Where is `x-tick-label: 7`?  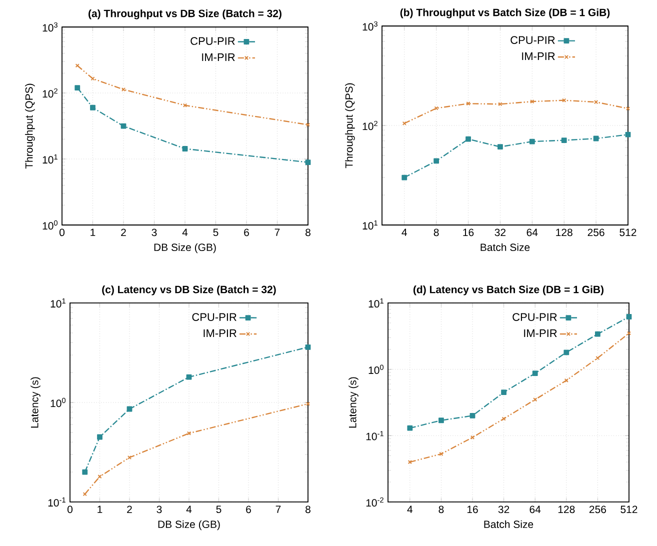
x-tick-label: 7 is located at coordinates (277, 232).